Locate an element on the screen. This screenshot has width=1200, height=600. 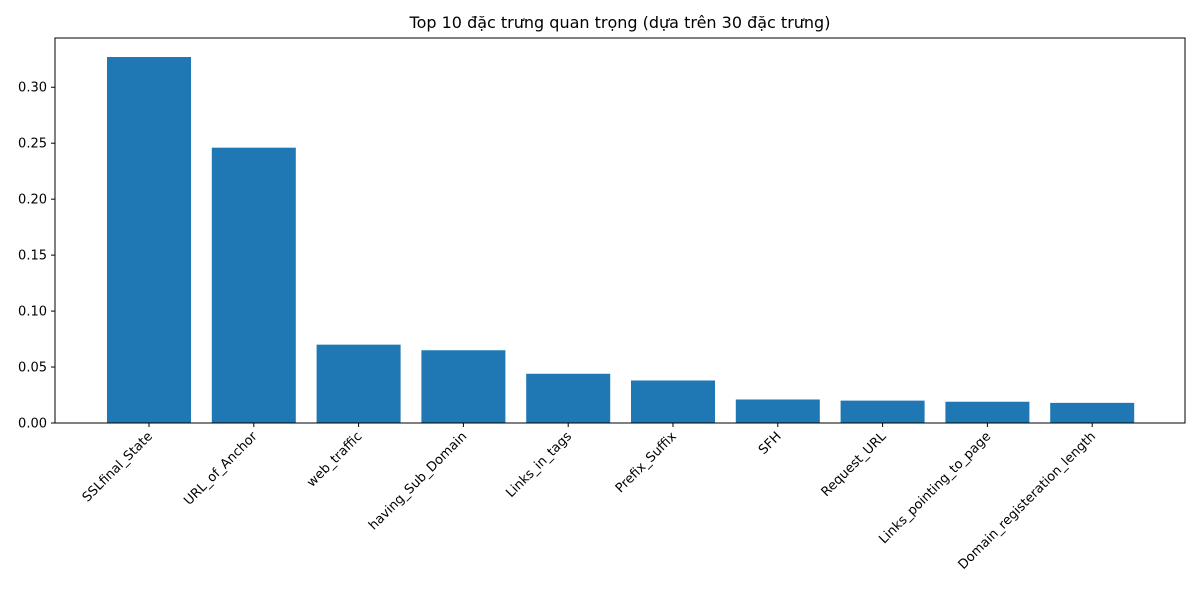
bar-web_traffic is located at coordinates (358, 383).